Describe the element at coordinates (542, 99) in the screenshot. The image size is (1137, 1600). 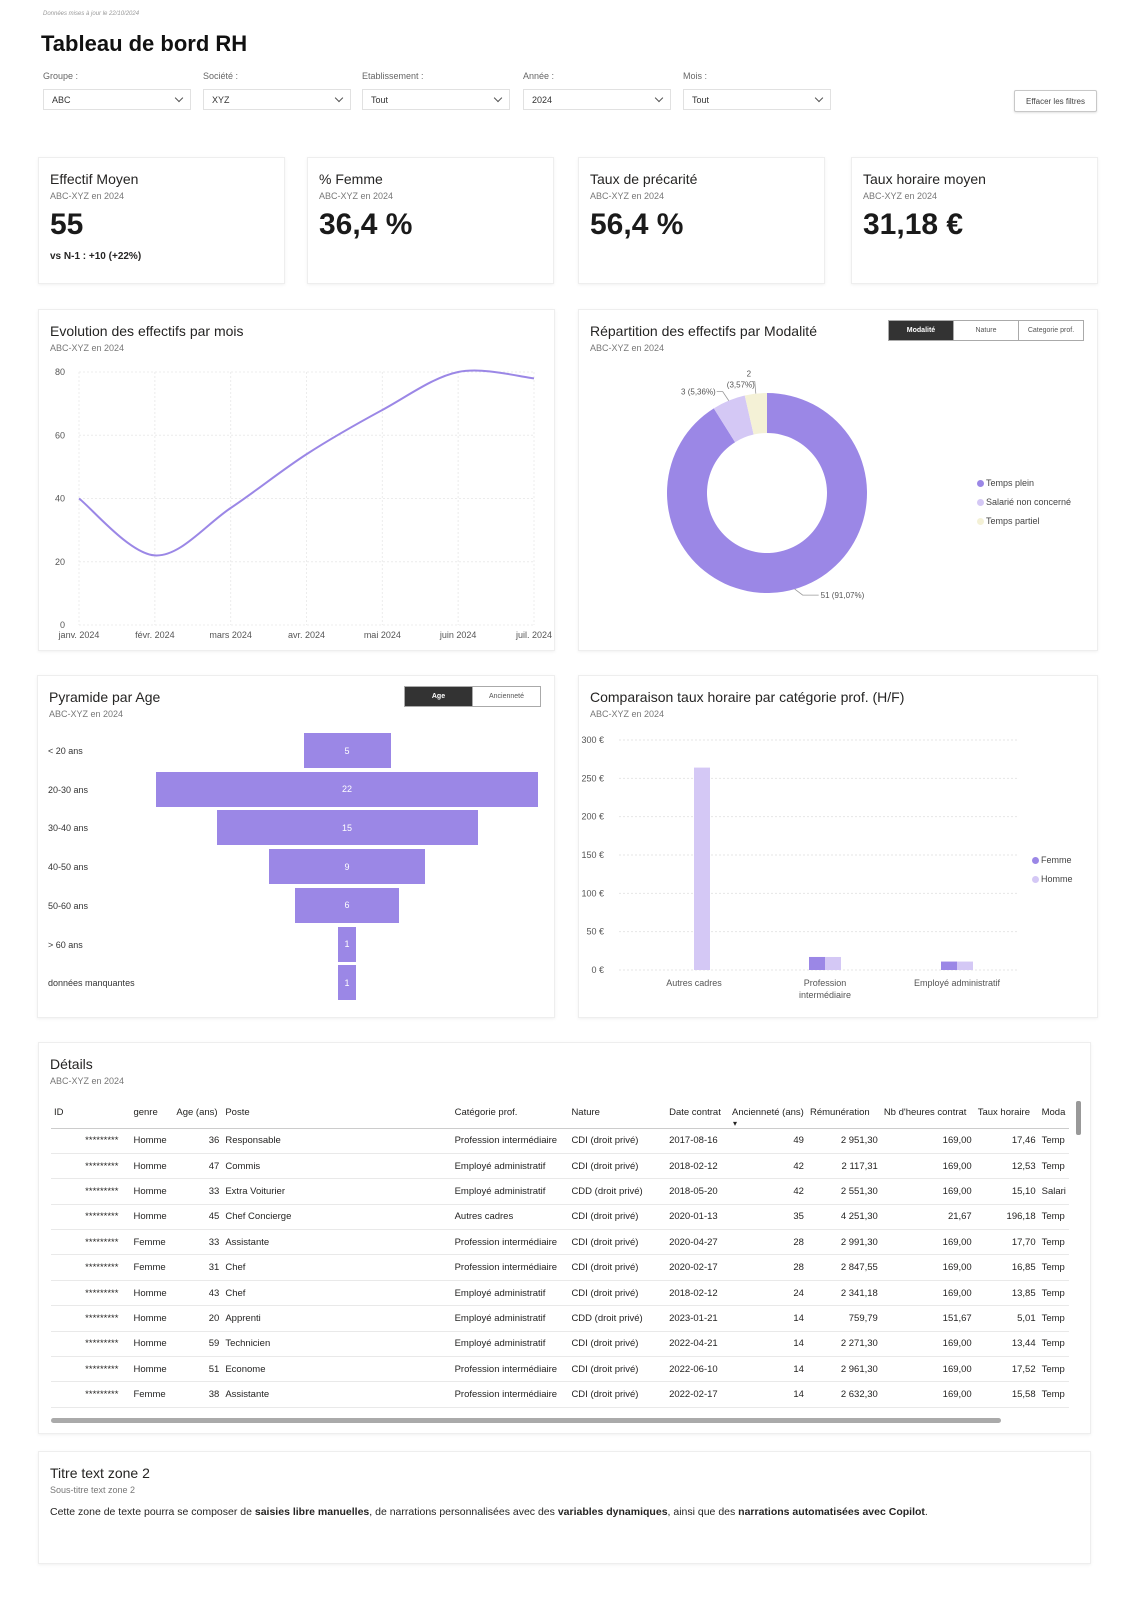
I see `filter-value: 2024` at that location.